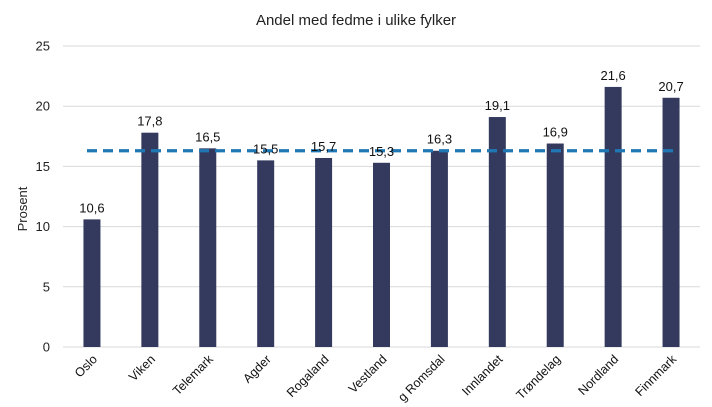 The width and height of the screenshot is (712, 407). I want to click on x-tick-label: Trøndelag, so click(538, 377).